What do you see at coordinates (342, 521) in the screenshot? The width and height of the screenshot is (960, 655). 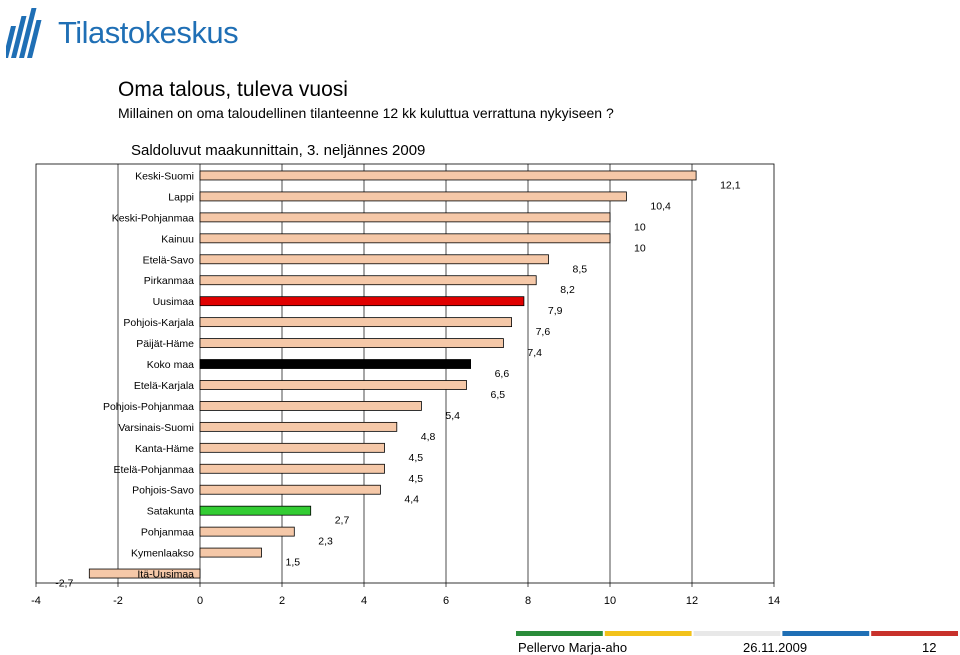 I see `data-label: 2,7` at bounding box center [342, 521].